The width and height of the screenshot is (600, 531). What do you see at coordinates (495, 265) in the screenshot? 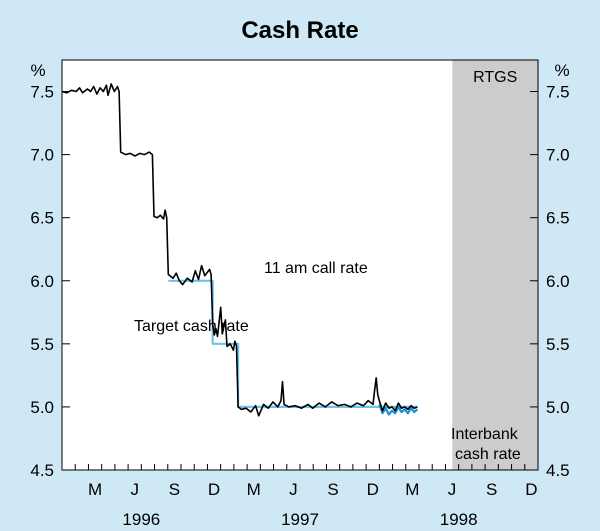
I see `rtgs-shaded-region` at bounding box center [495, 265].